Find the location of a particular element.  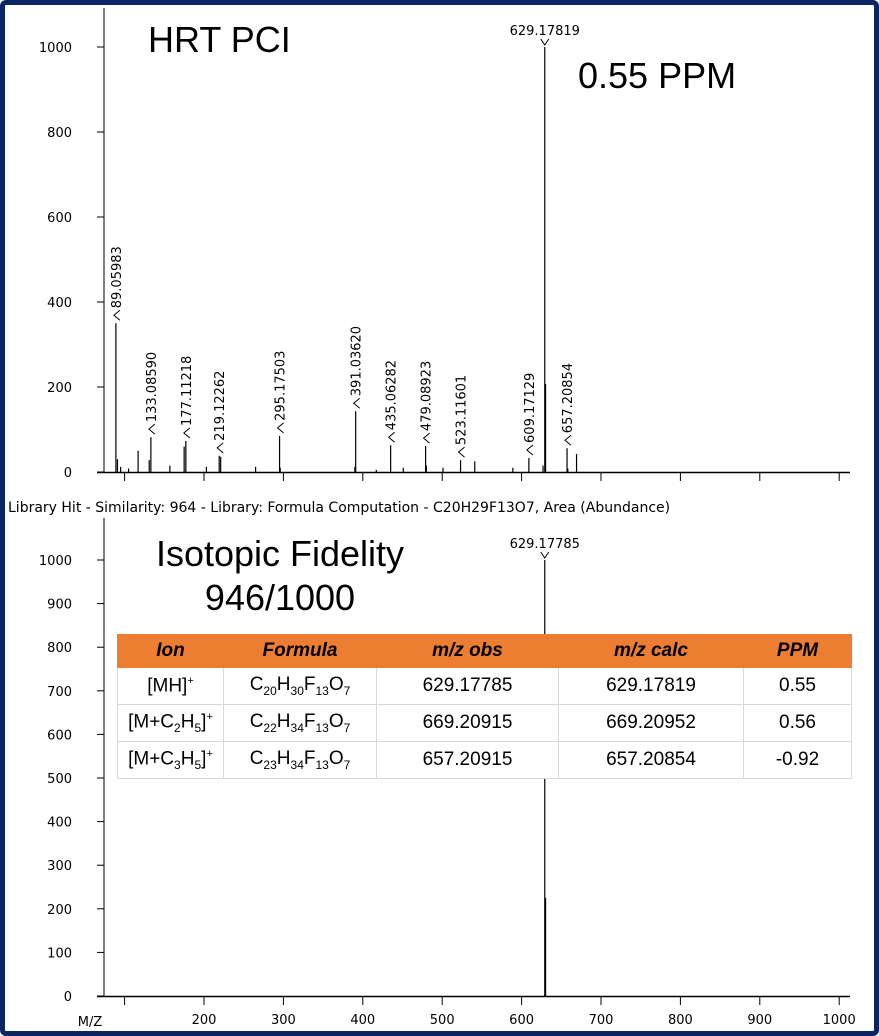

peak-label: 219.12262 is located at coordinates (220, 406).